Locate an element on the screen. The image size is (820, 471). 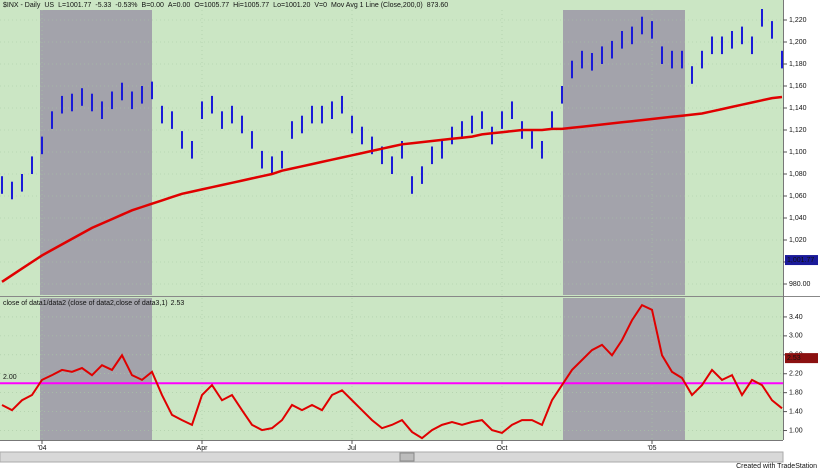
x-tick-label: Apr is located at coordinates (203, 448).